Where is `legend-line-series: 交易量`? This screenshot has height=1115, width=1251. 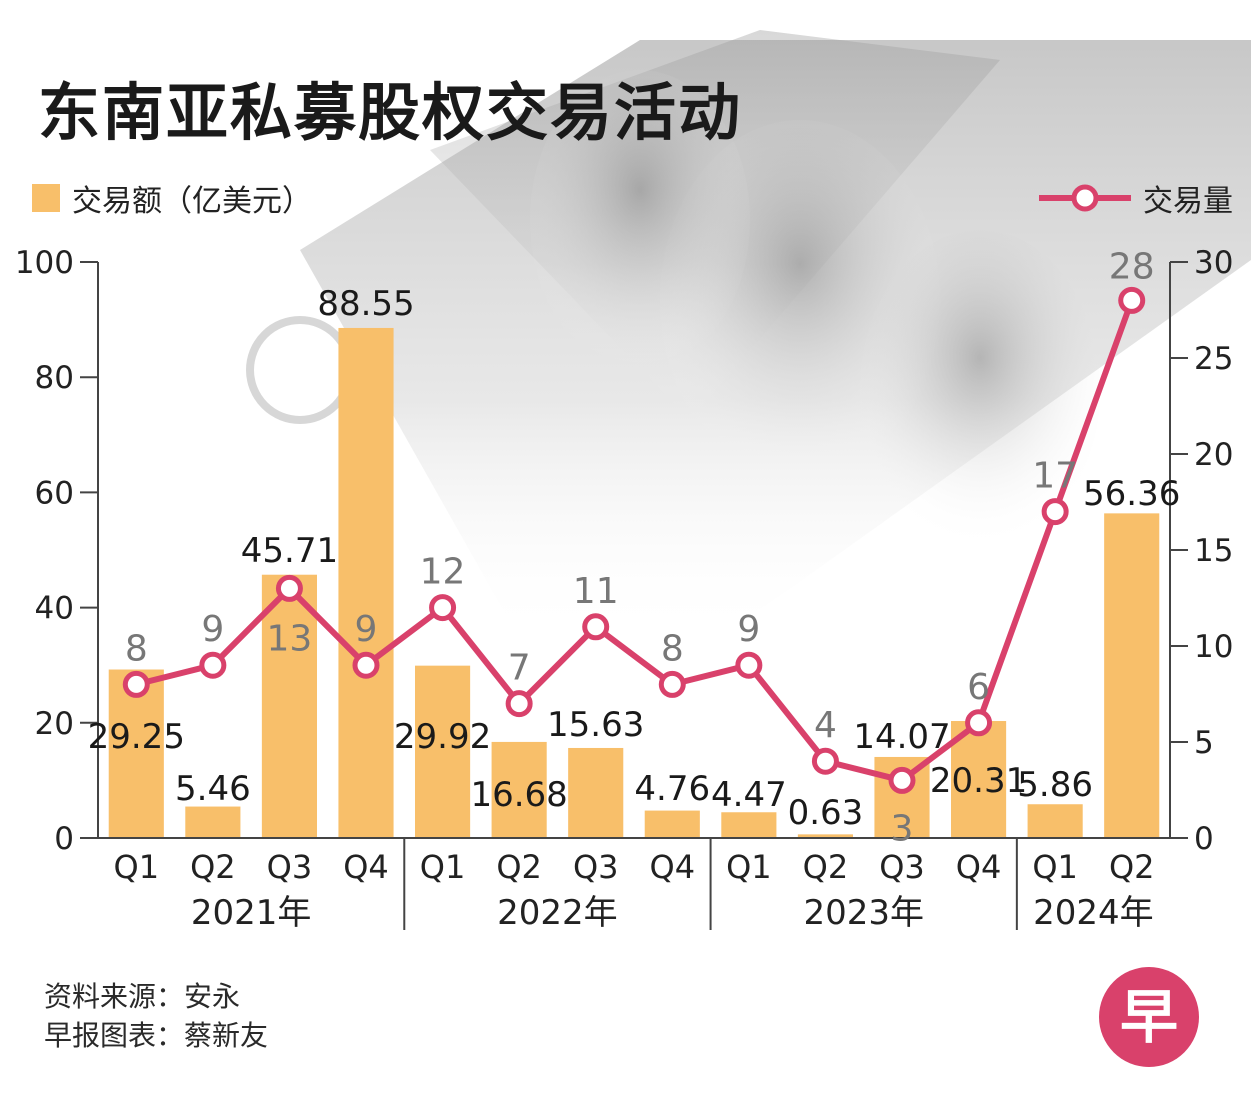
legend-line-series: 交易量 is located at coordinates (1135, 198).